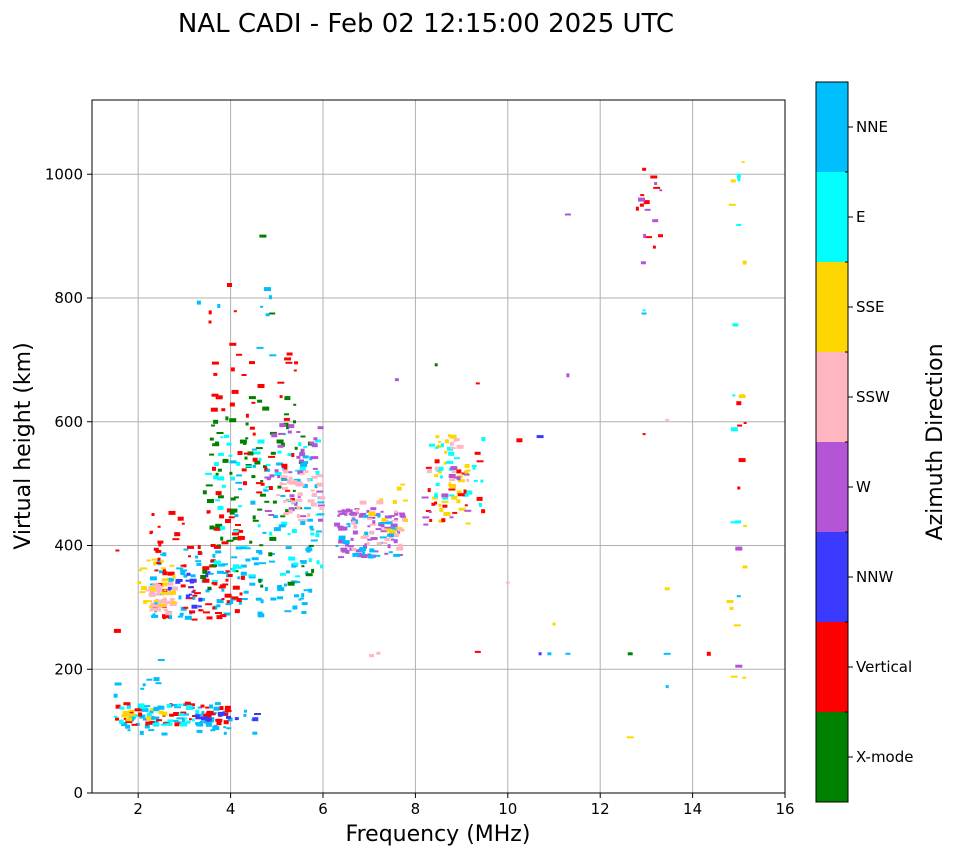 The width and height of the screenshot is (958, 857). Describe the element at coordinates (832, 757) in the screenshot. I see `colorbar-swatch-x-mode` at that location.